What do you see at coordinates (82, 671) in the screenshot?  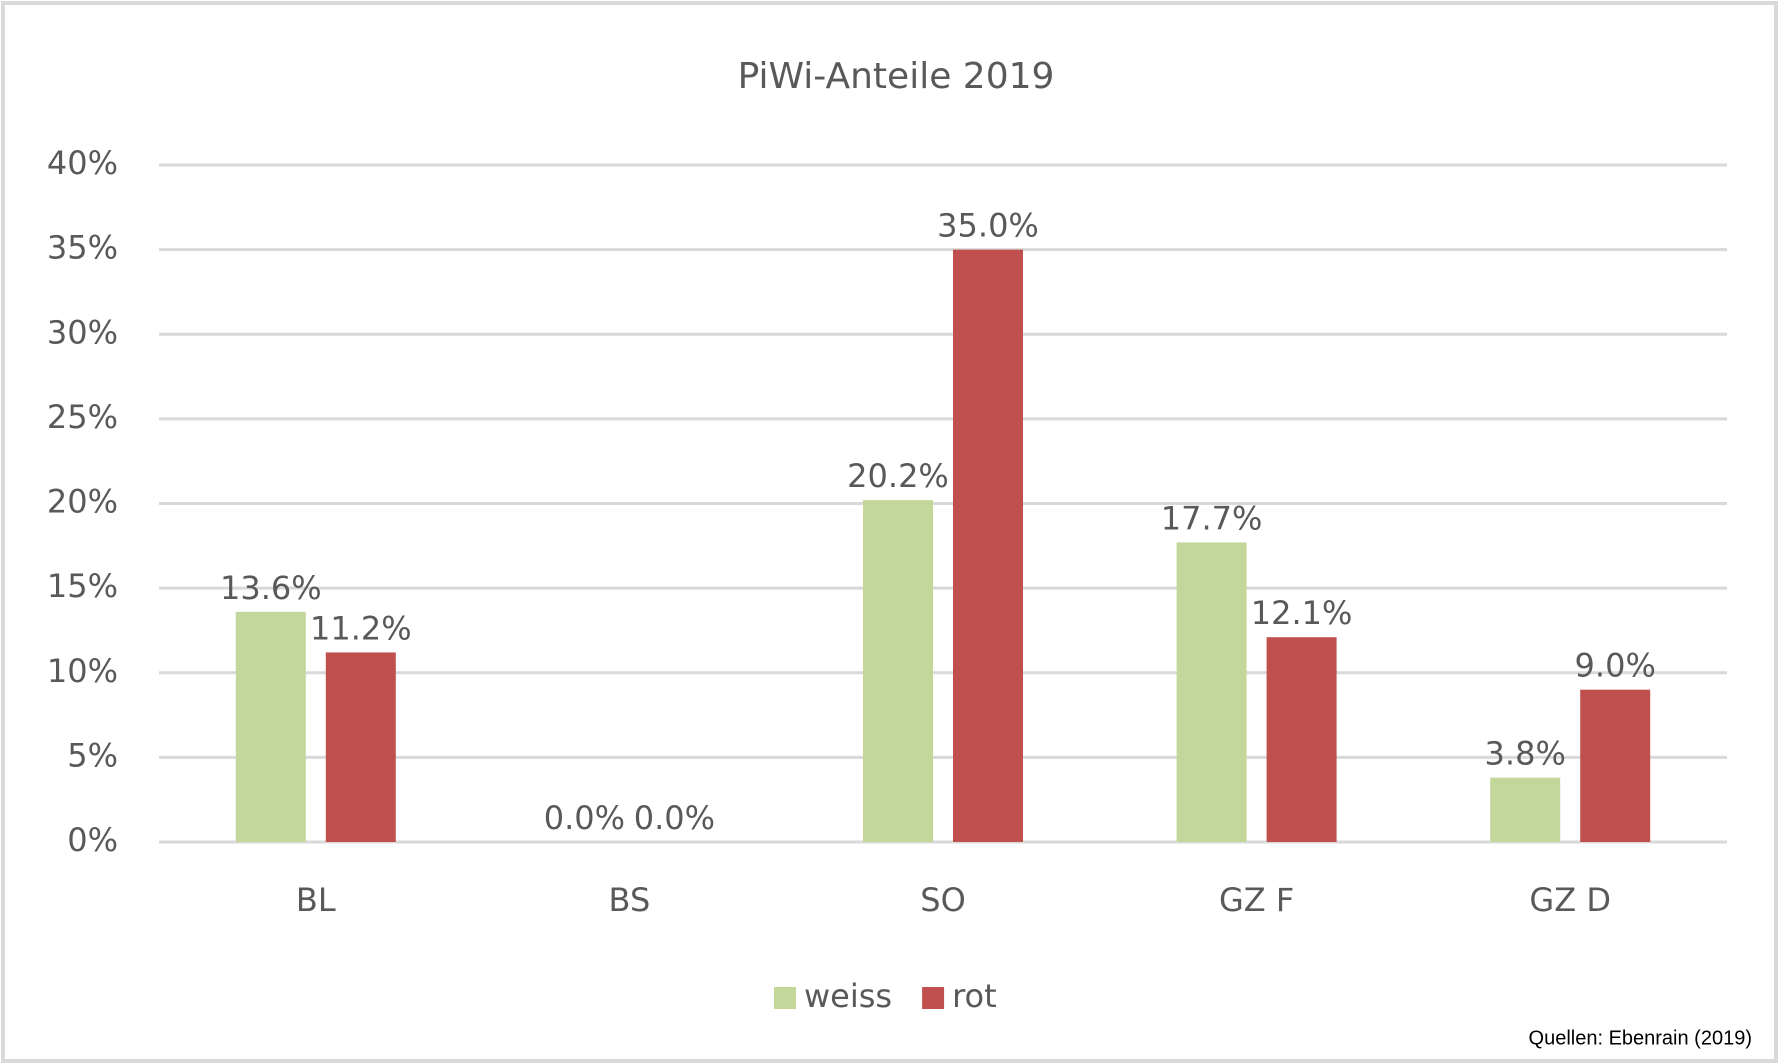 I see `y-tick-label: 10%` at bounding box center [82, 671].